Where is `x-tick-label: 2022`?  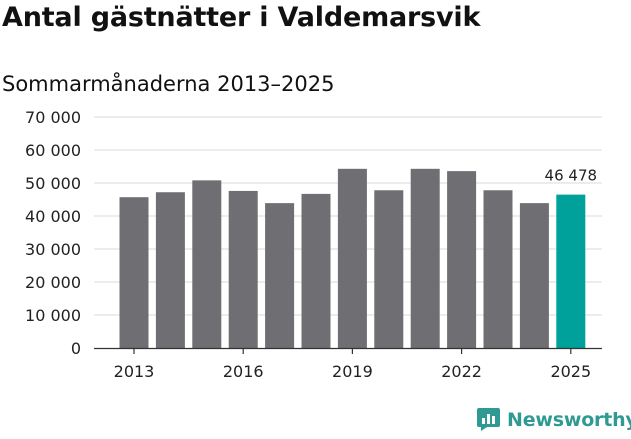
x-tick-label: 2022 is located at coordinates (461, 371).